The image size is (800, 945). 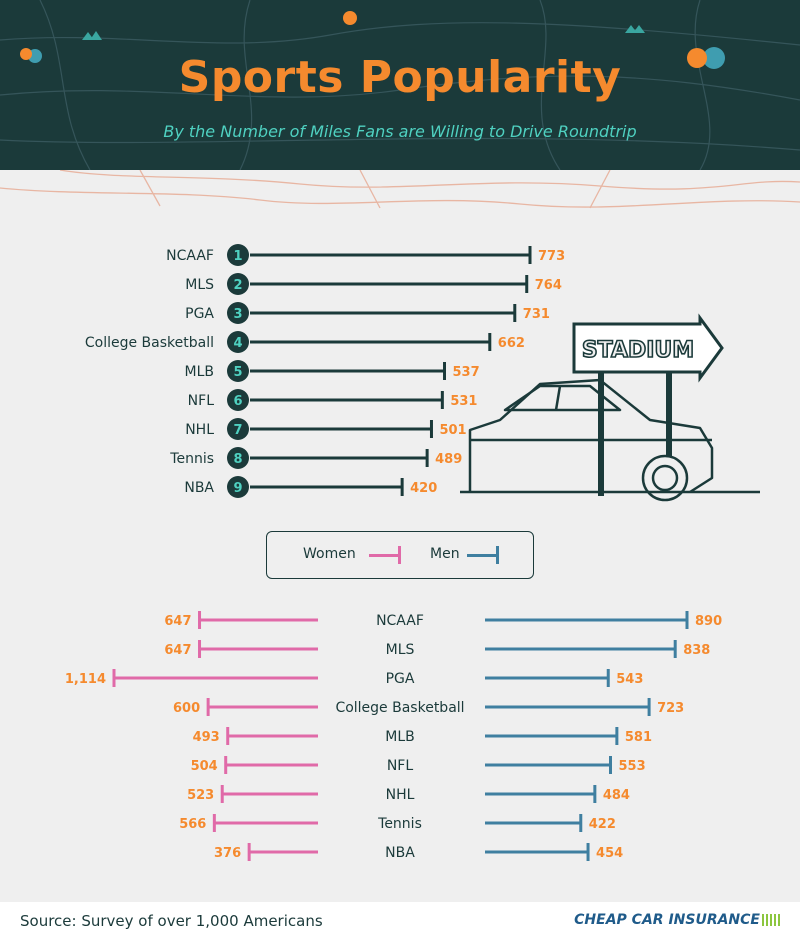 I want to click on legend-women-label: Women, so click(x=329, y=554).